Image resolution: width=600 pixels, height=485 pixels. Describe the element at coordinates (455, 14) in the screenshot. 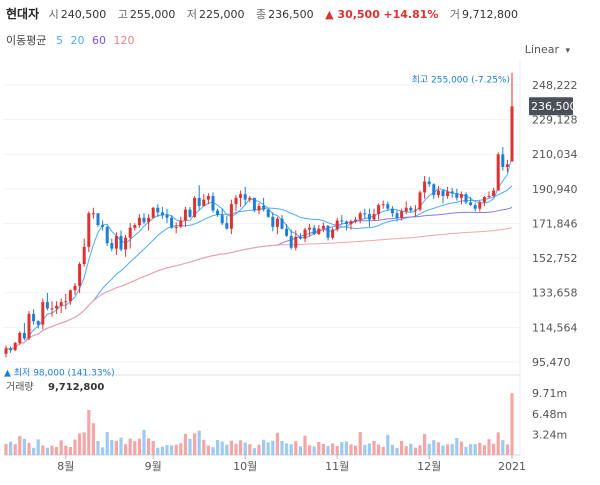

I see `volume-label: 거` at that location.